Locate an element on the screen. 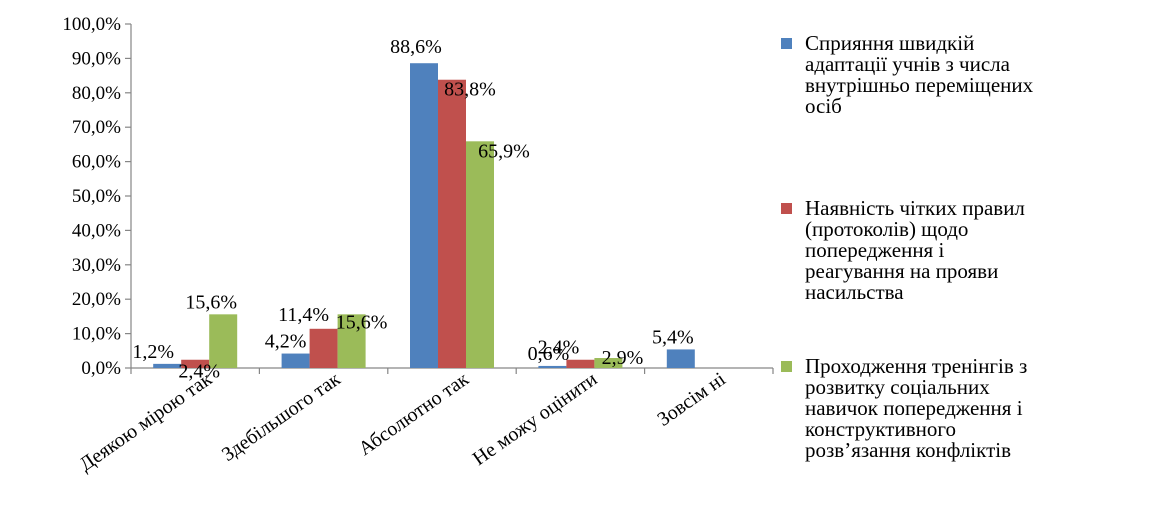 The width and height of the screenshot is (1167, 513). legend-label-1: внутрішньо переміщених is located at coordinates (919, 85).